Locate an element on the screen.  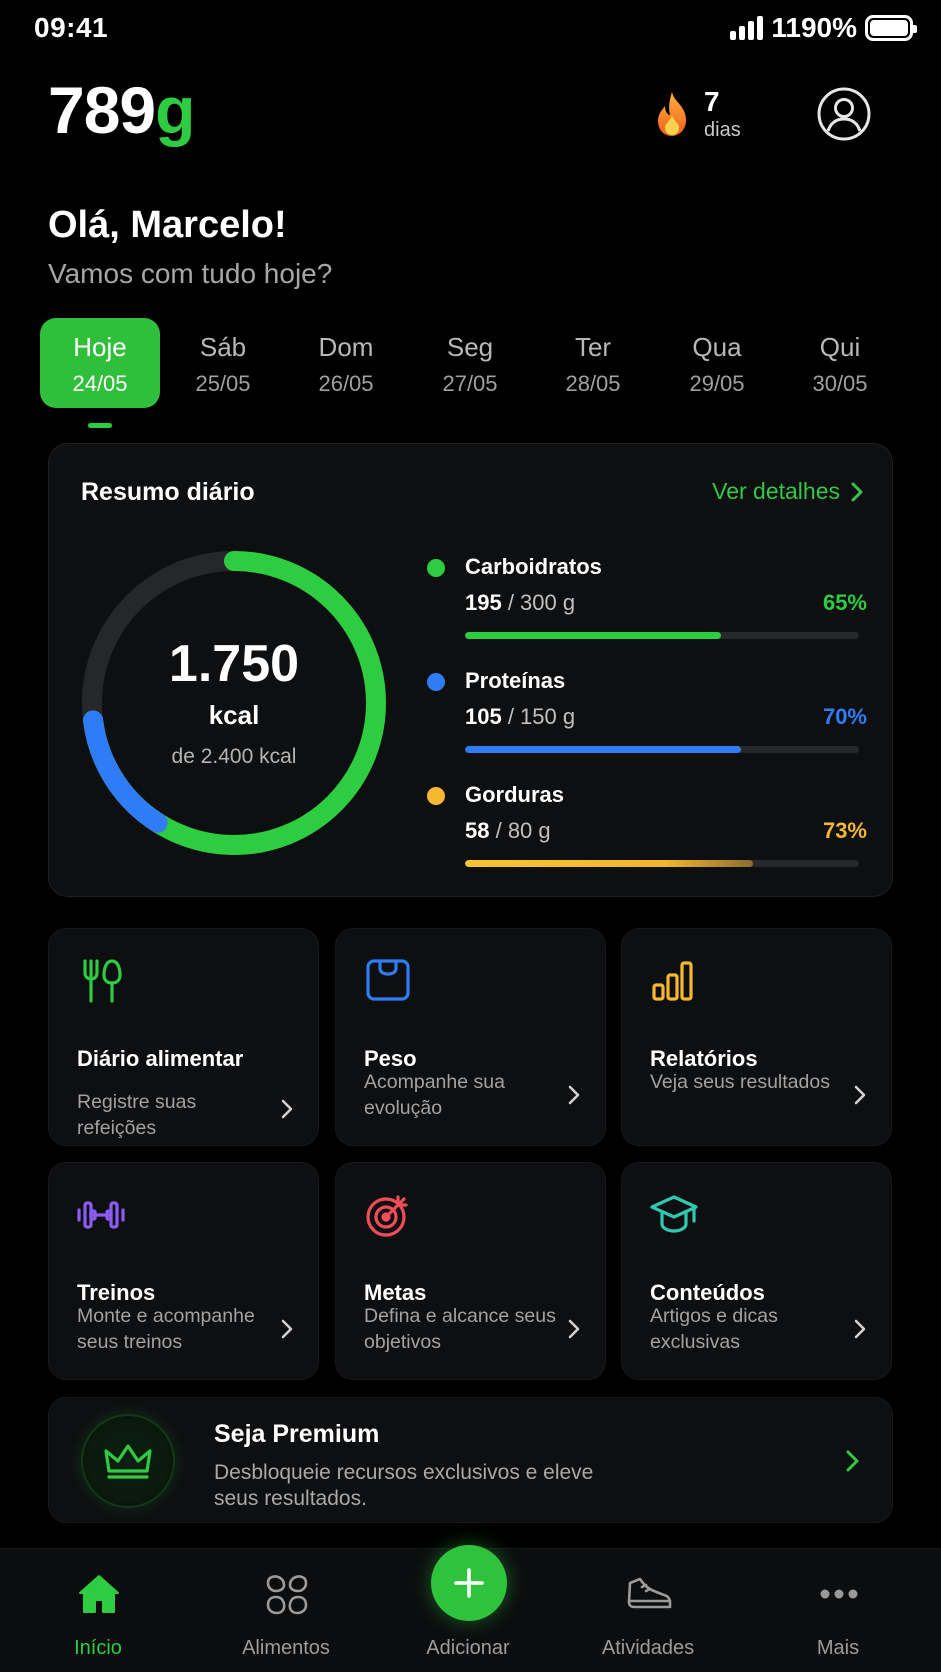
streak-label: dias is located at coordinates (722, 130).